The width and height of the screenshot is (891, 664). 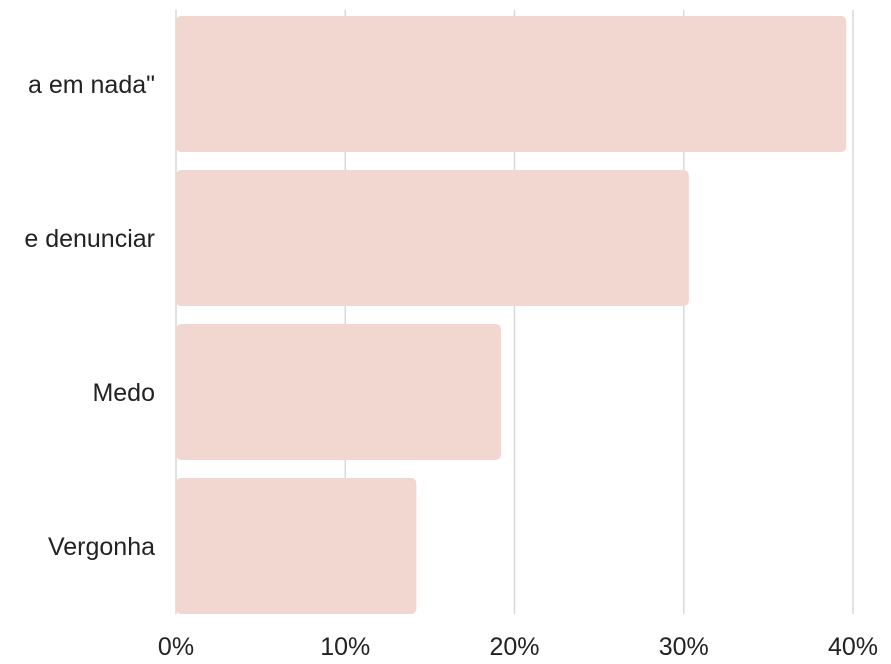 I want to click on x-axis-tick-labels: 0% 10% 20% 30% 40%, so click(x=518, y=647).